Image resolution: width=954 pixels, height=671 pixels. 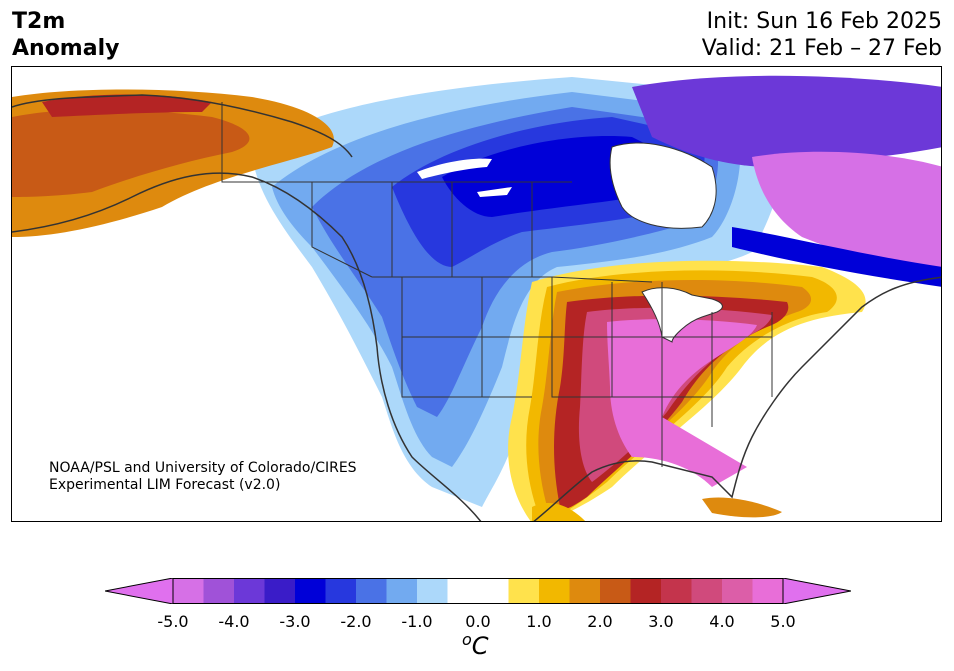 I want to click on valid-dates: Valid: 21 Feb – 27 Feb, so click(x=821, y=48).